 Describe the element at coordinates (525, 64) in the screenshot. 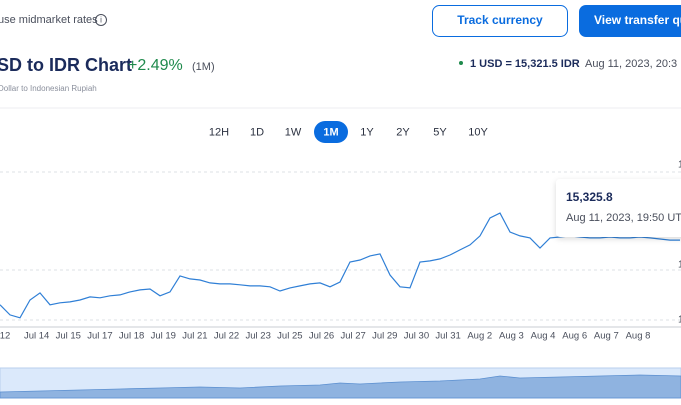

I see `rate: 1 USD = 15,321.5 IDR` at that location.